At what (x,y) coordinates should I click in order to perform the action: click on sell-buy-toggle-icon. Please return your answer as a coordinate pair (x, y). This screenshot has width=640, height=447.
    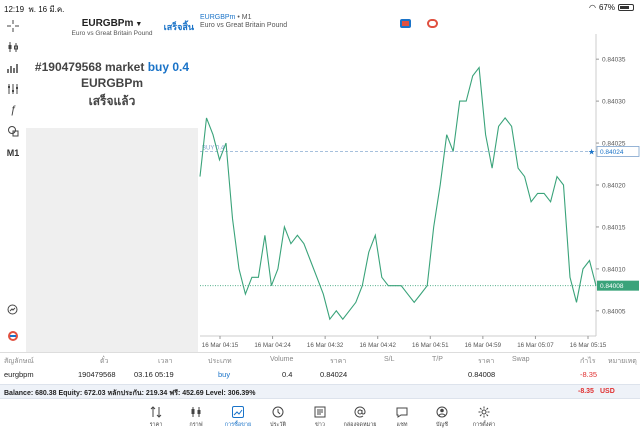
    Looking at the image, I should click on (405, 23).